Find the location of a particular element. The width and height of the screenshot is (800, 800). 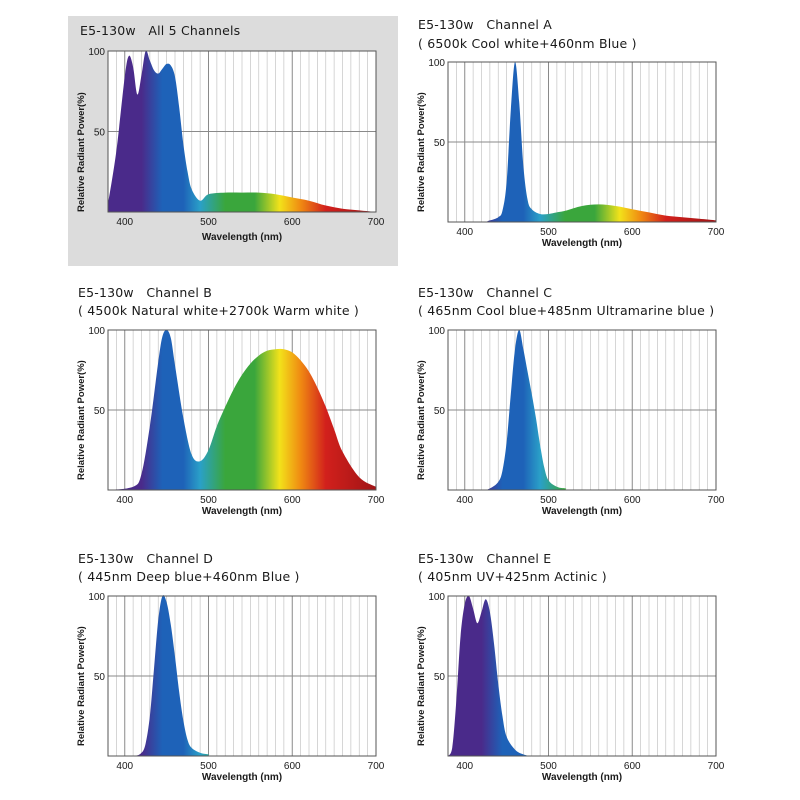

chart-subtitle: ( 405nm UV+425nm Actinic ) is located at coordinates (512, 576).